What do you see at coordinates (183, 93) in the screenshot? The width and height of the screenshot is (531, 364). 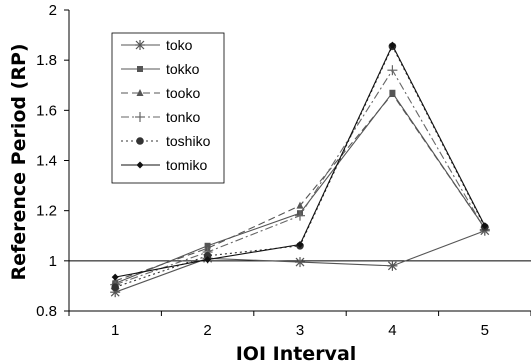 I see `legend-label: tooko` at bounding box center [183, 93].